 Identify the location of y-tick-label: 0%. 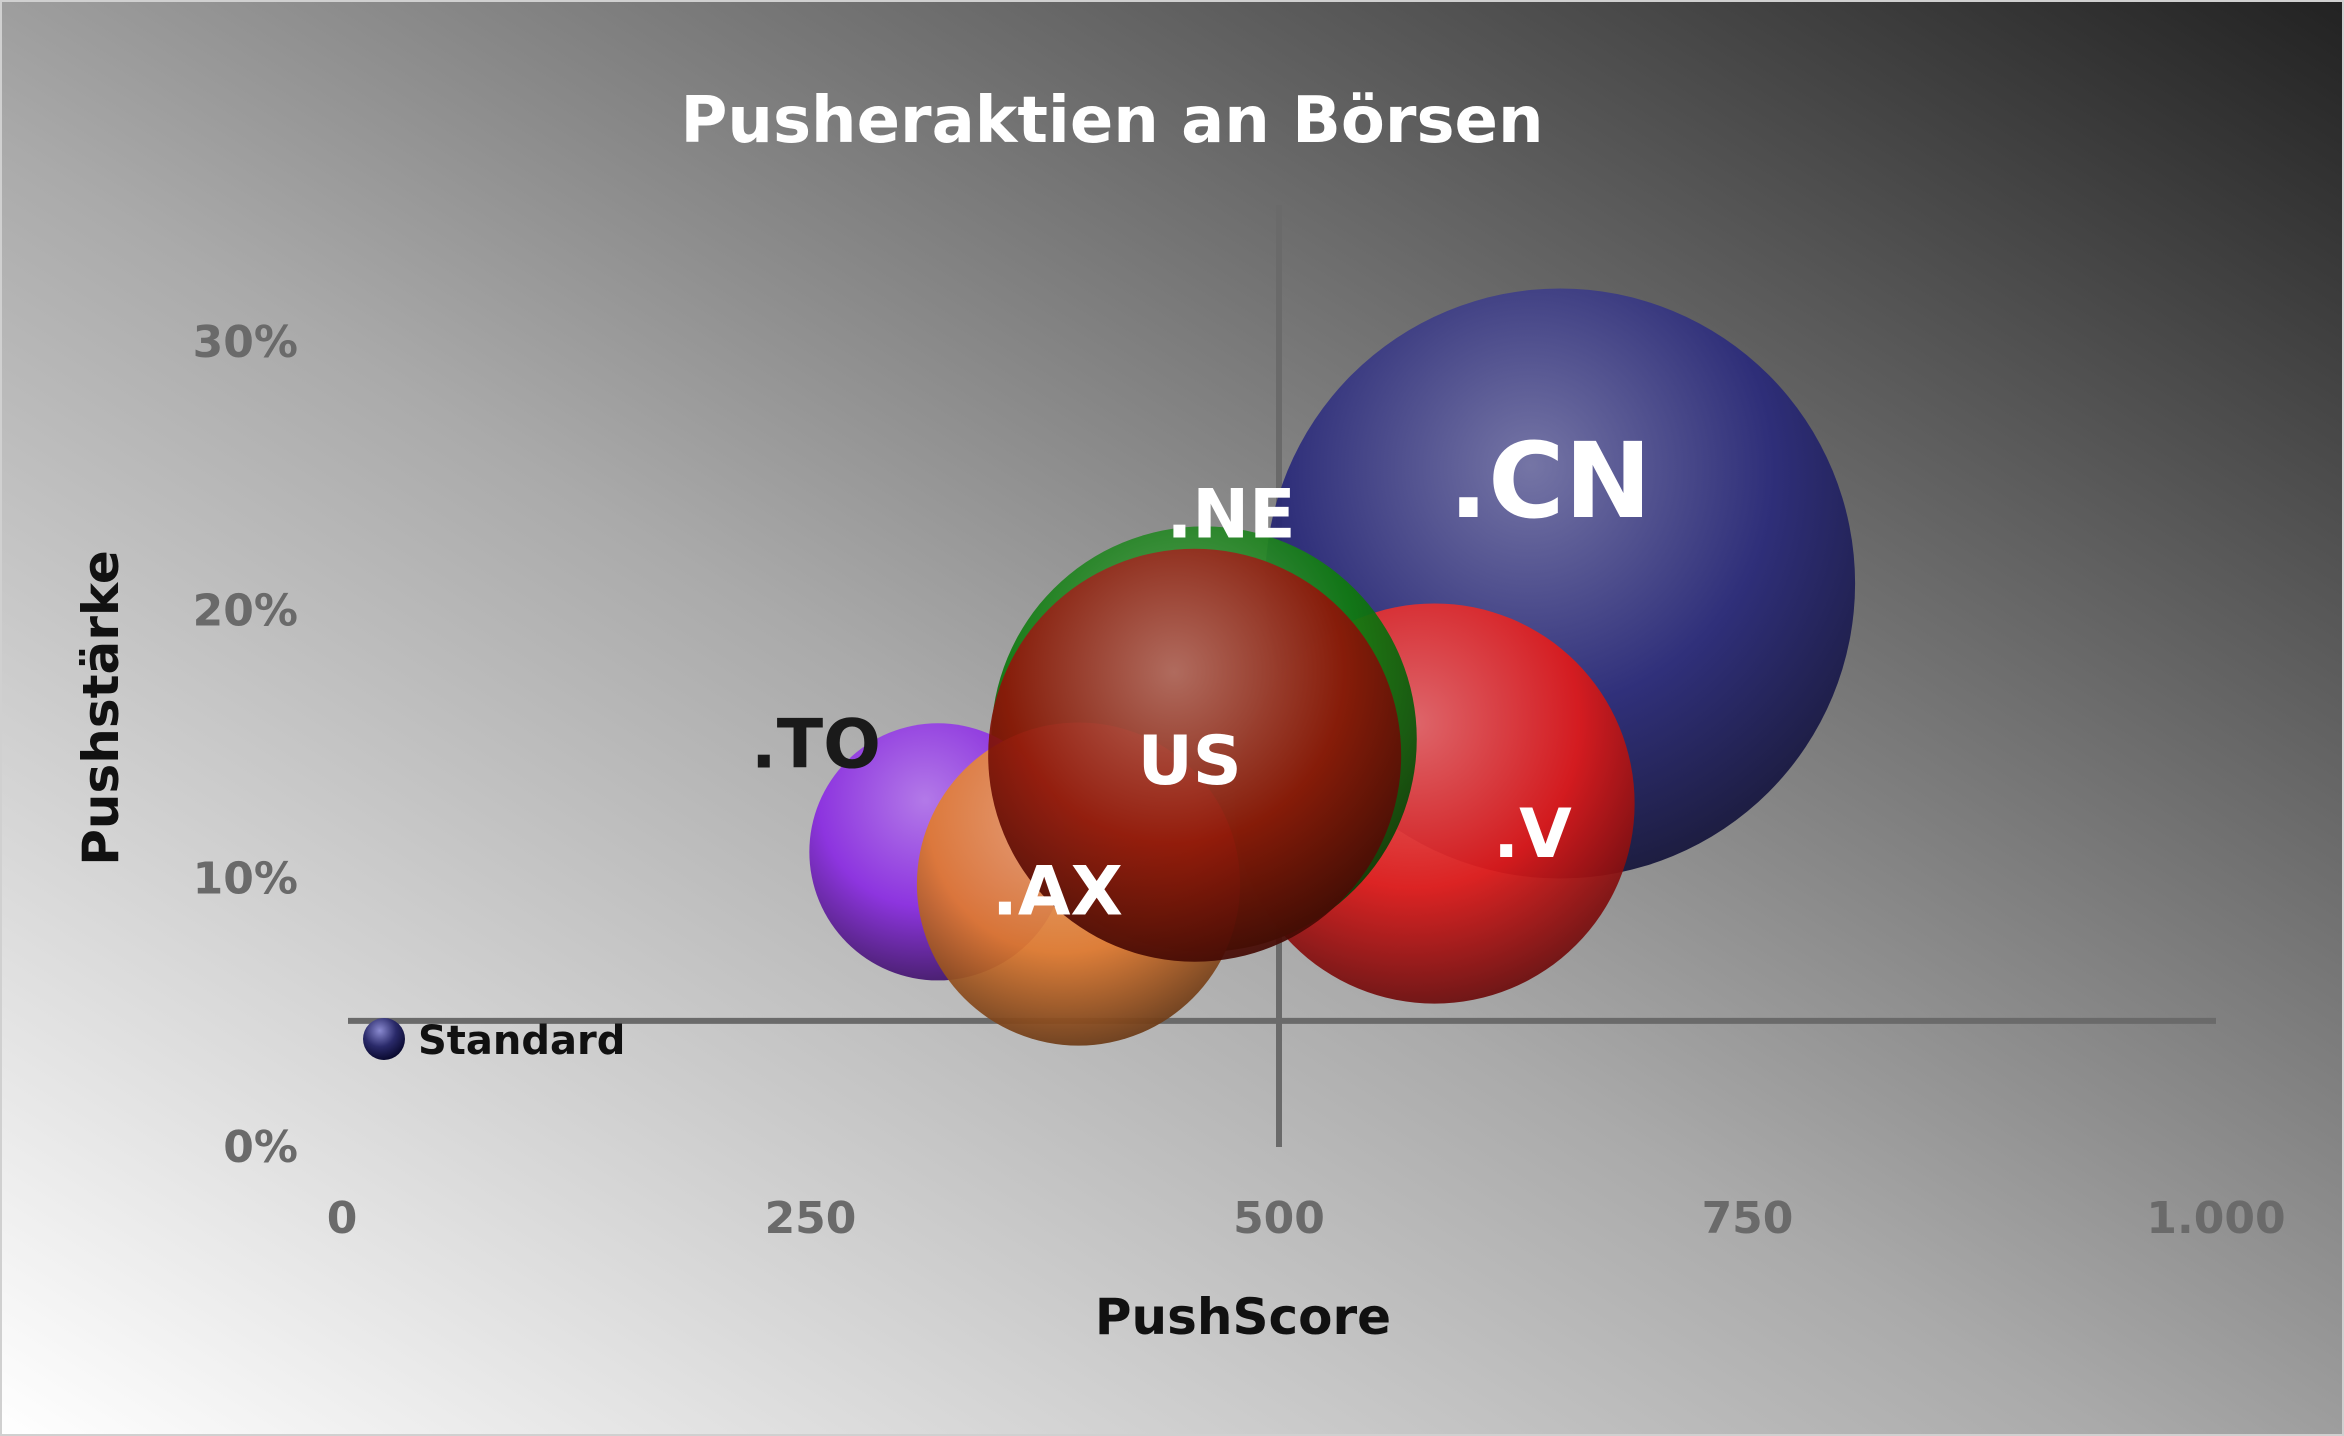
(260, 1147).